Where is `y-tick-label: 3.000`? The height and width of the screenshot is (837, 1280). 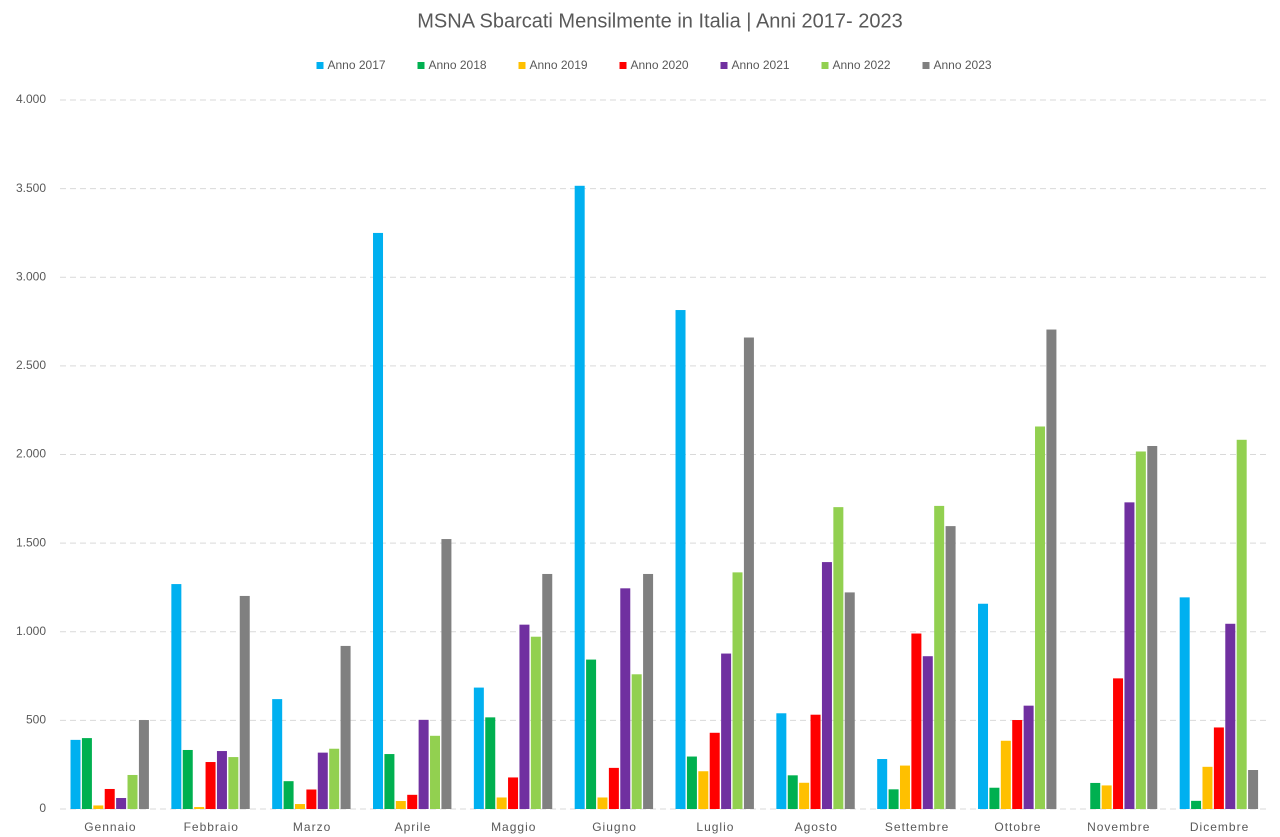 y-tick-label: 3.000 is located at coordinates (31, 276).